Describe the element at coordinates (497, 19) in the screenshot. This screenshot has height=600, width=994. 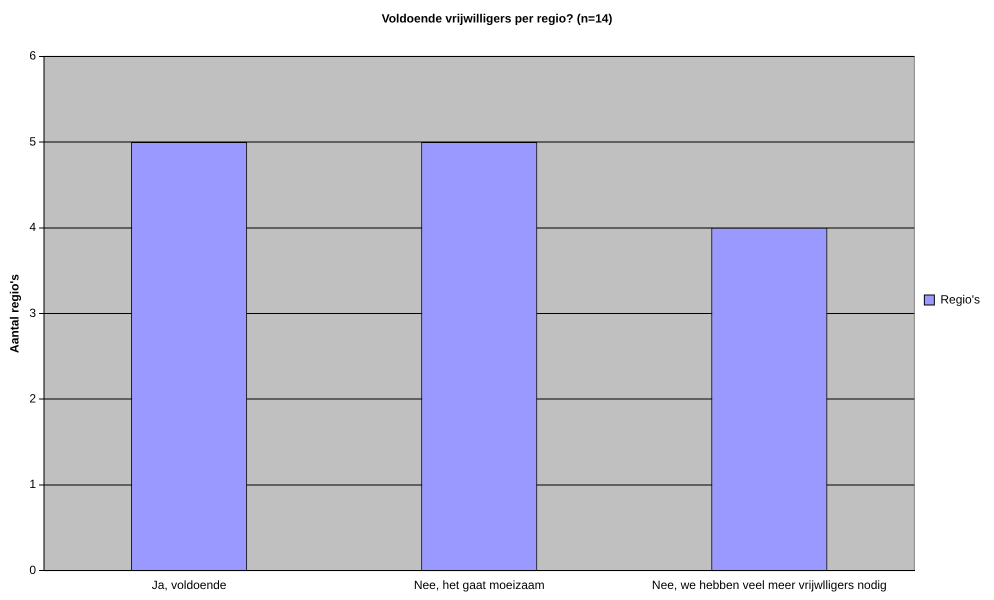
I see `chart-title: Voldoende vrijwilligers per regio? (n=14)` at that location.